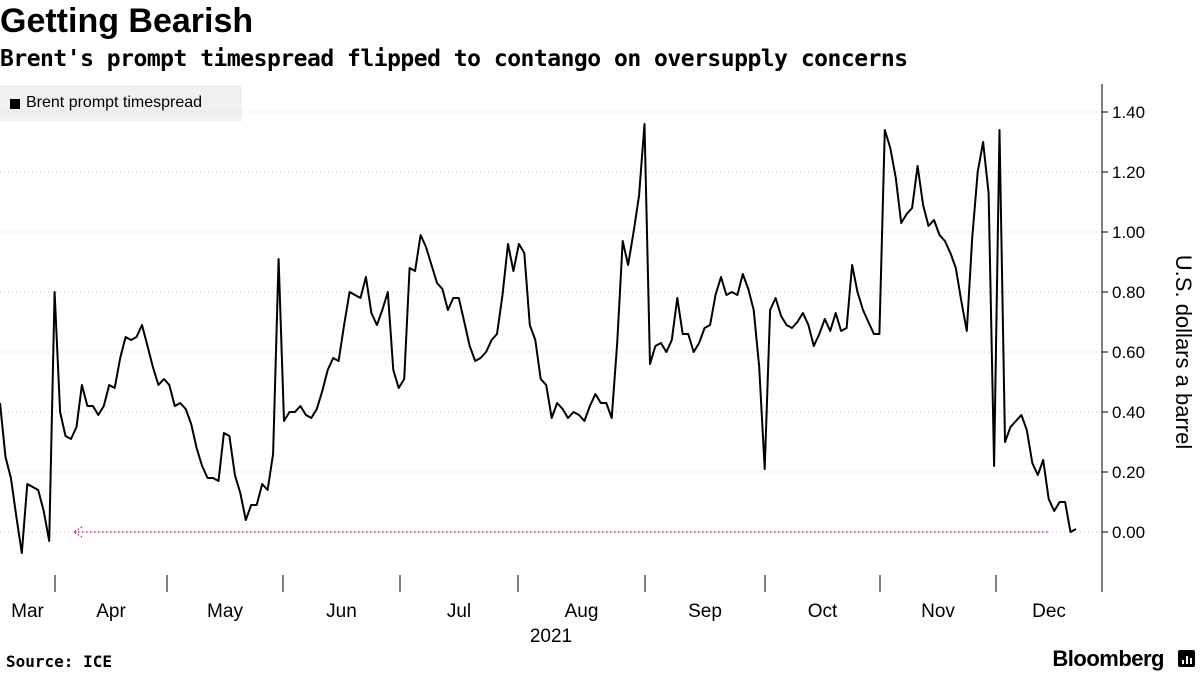  What do you see at coordinates (1128, 412) in the screenshot?
I see `y-tick-label: 0.40` at bounding box center [1128, 412].